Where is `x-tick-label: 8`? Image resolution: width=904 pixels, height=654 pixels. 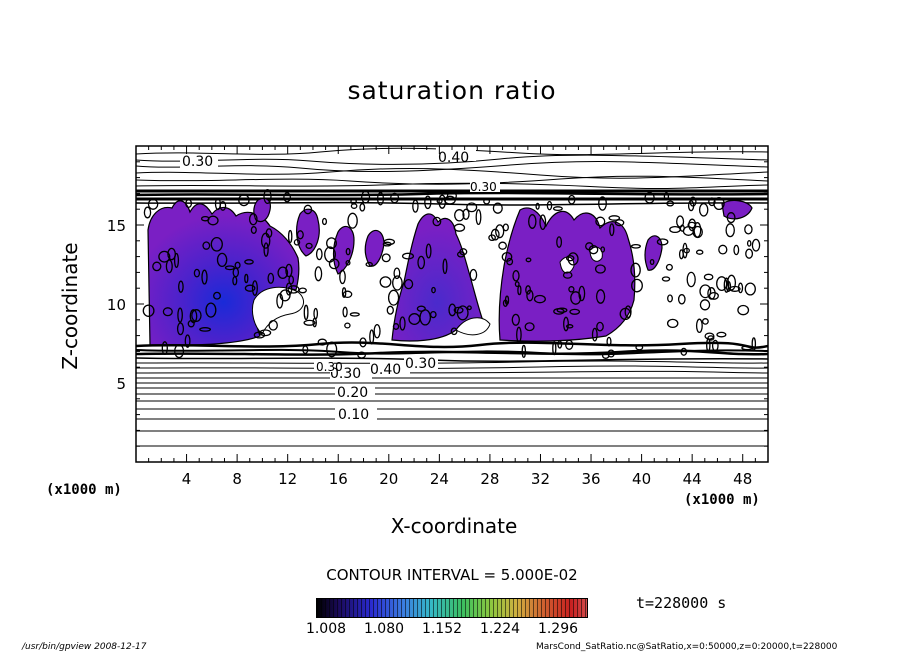
x-tick-label: 8 is located at coordinates (237, 479).